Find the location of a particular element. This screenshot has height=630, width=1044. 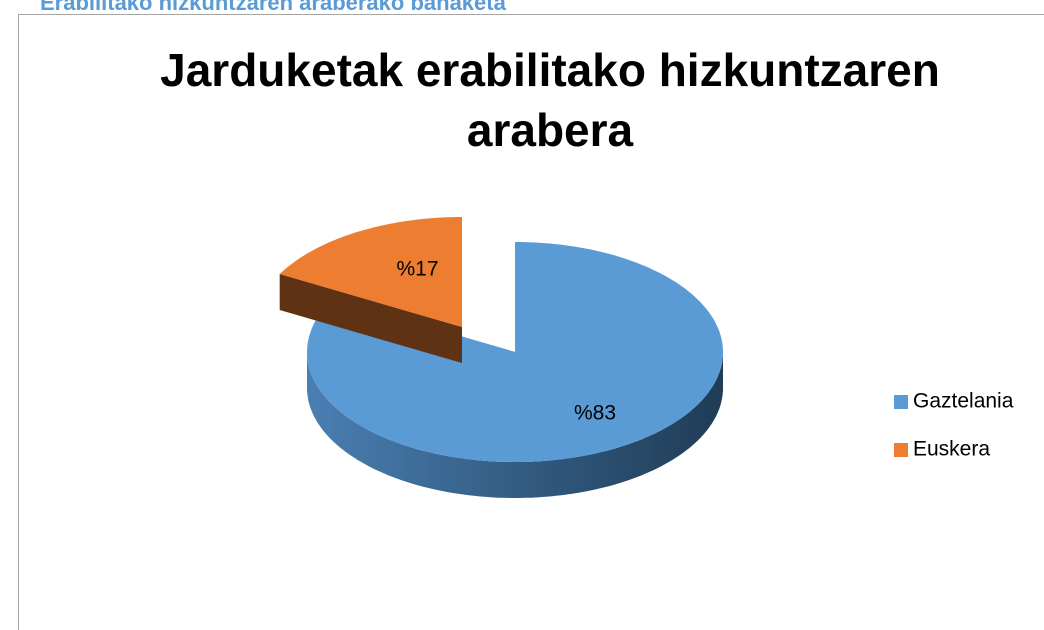

data-label: %17 is located at coordinates (418, 269).